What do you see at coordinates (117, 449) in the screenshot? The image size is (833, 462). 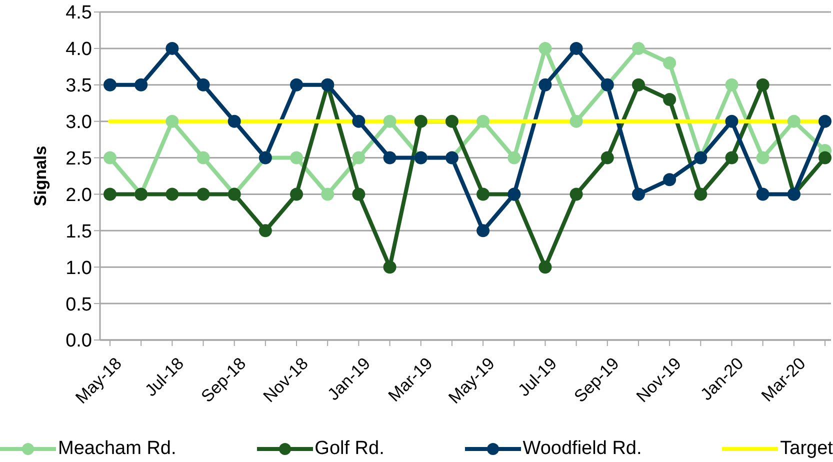 I see `legend-label: Meacham Rd.` at bounding box center [117, 449].